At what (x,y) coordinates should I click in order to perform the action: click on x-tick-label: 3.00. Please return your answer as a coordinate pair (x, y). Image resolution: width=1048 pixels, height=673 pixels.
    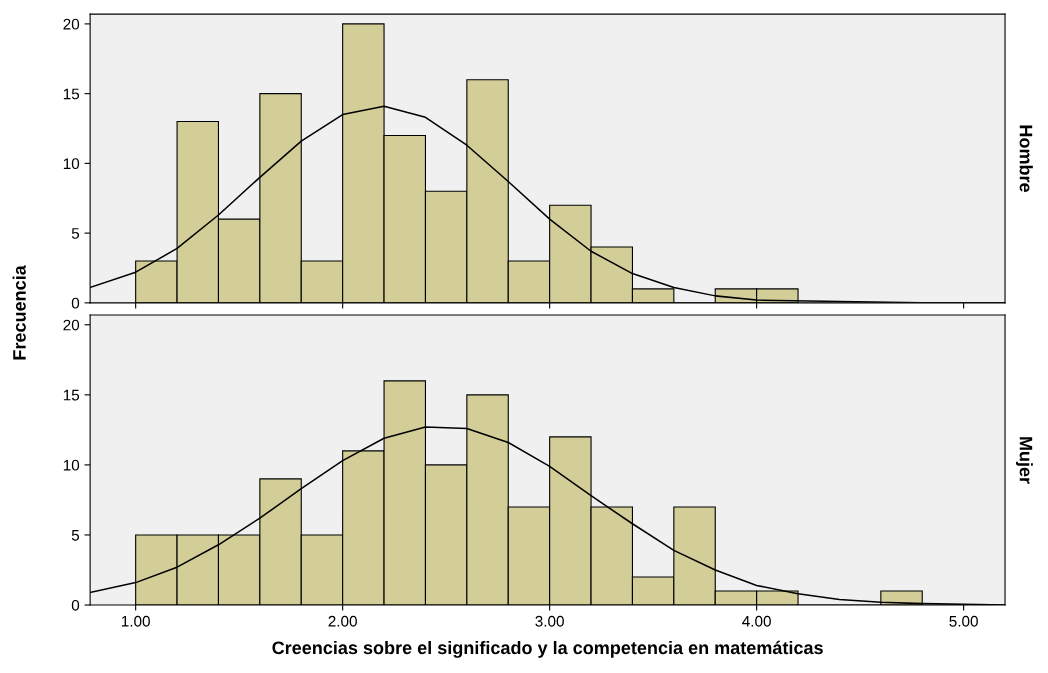
    Looking at the image, I should click on (549, 621).